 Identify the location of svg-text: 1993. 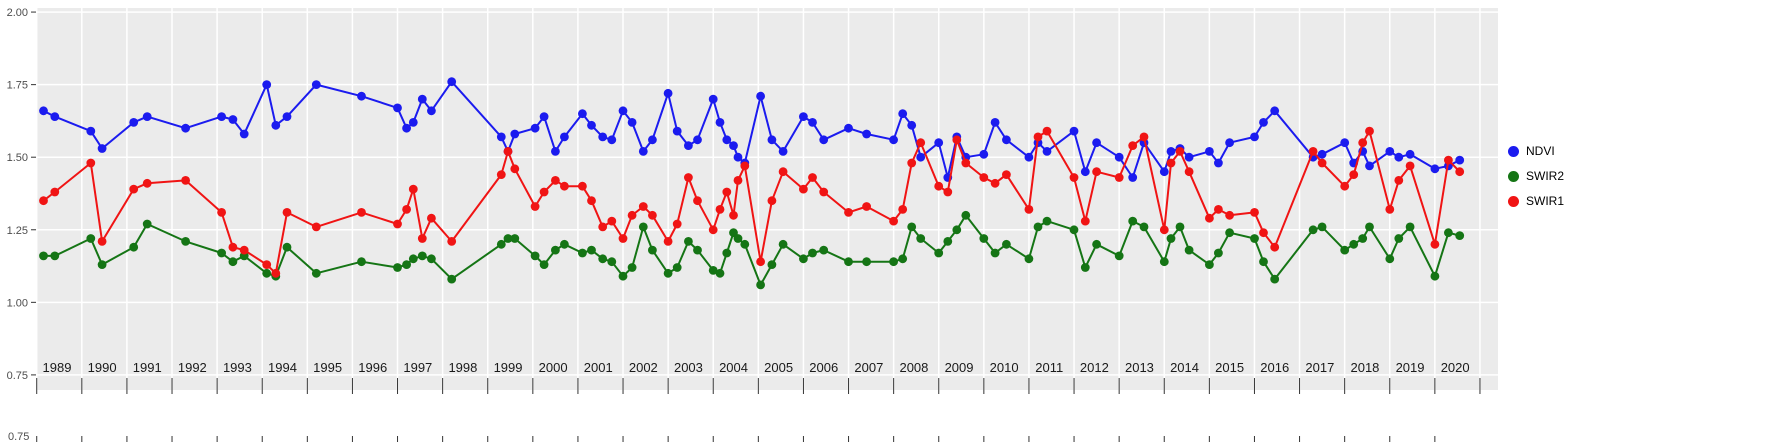
(237, 367).